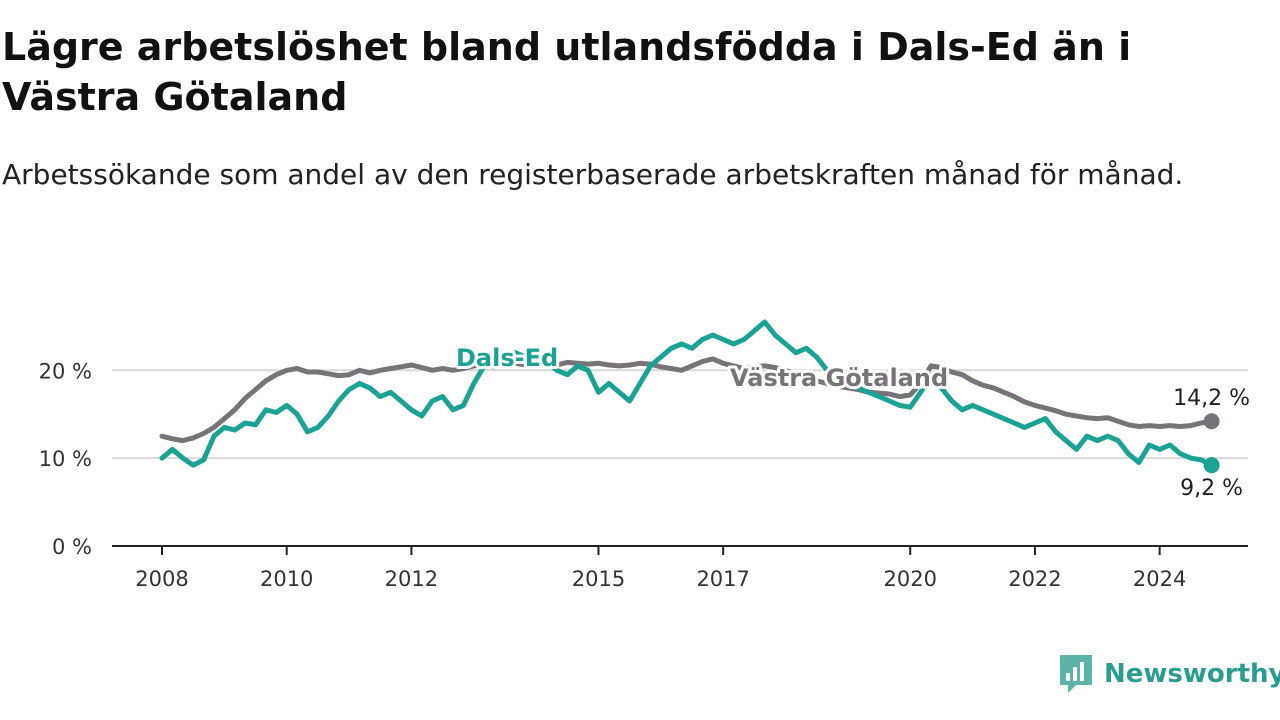 This screenshot has height=720, width=1280. Describe the element at coordinates (411, 579) in the screenshot. I see `x-tick-label: 2012` at that location.